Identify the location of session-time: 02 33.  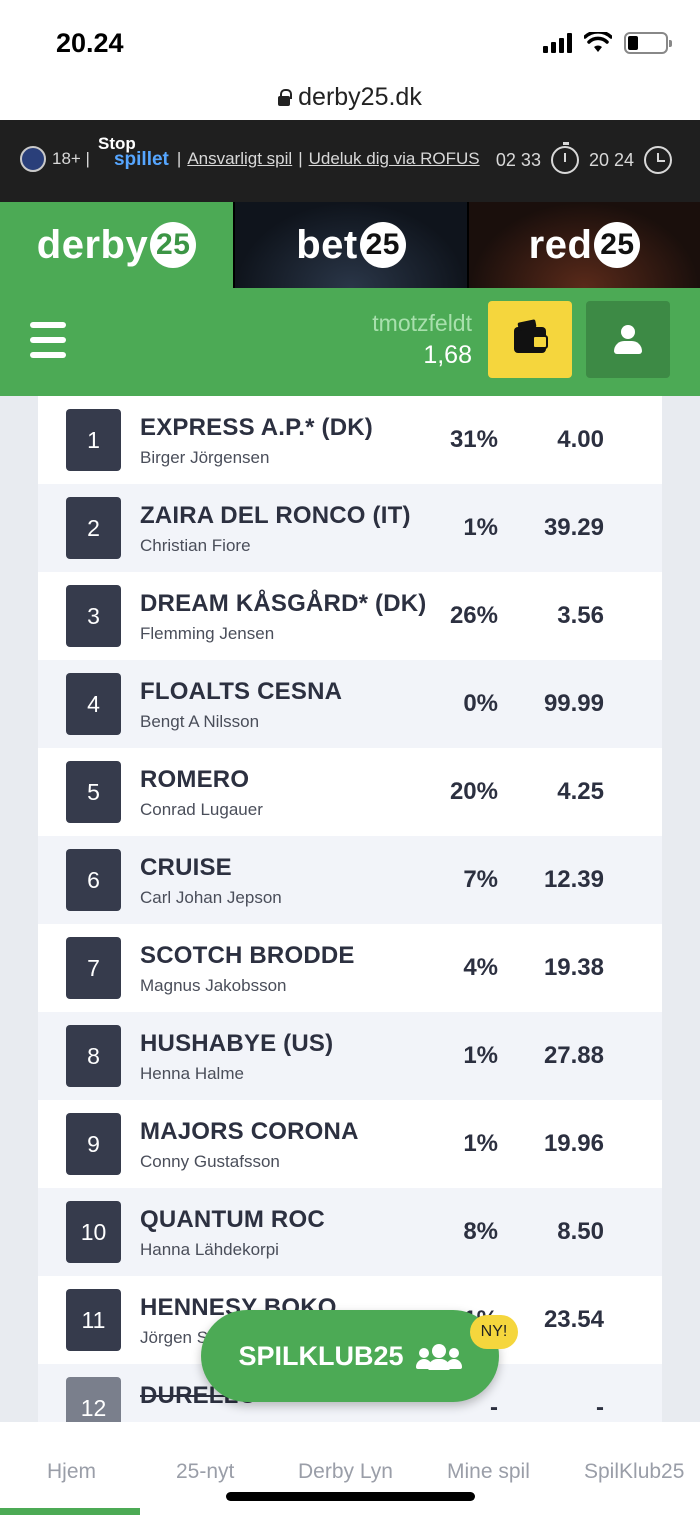
(518, 159).